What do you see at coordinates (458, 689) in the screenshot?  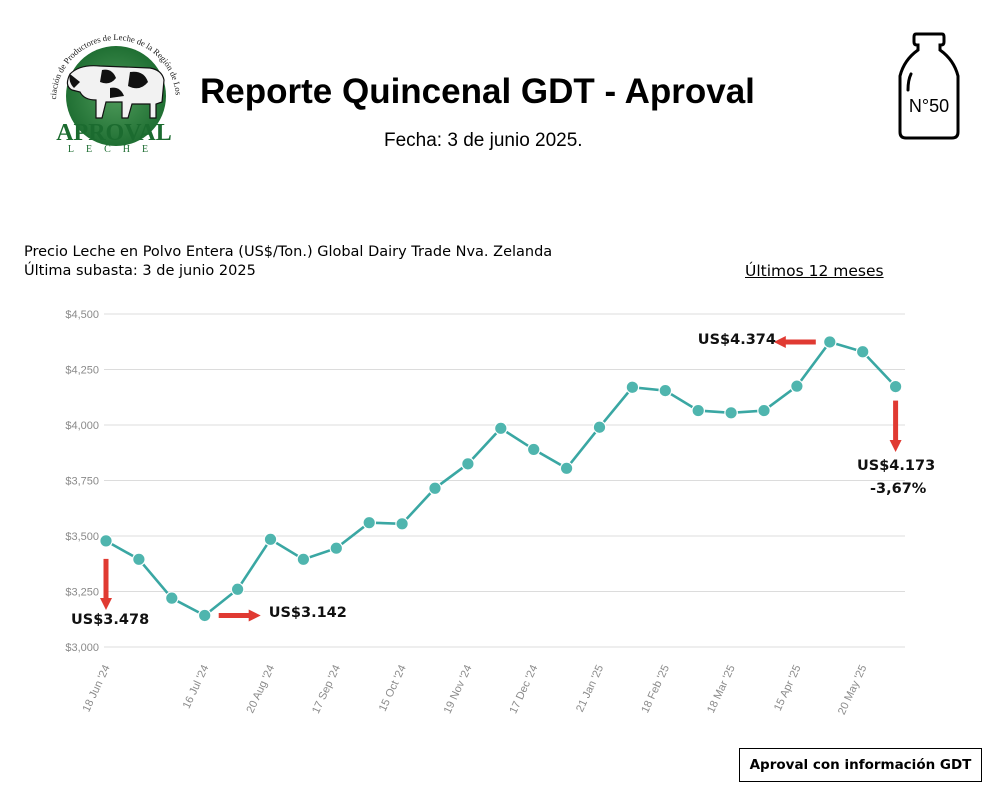 I see `x-tick-label: 19 Nov '24` at bounding box center [458, 689].